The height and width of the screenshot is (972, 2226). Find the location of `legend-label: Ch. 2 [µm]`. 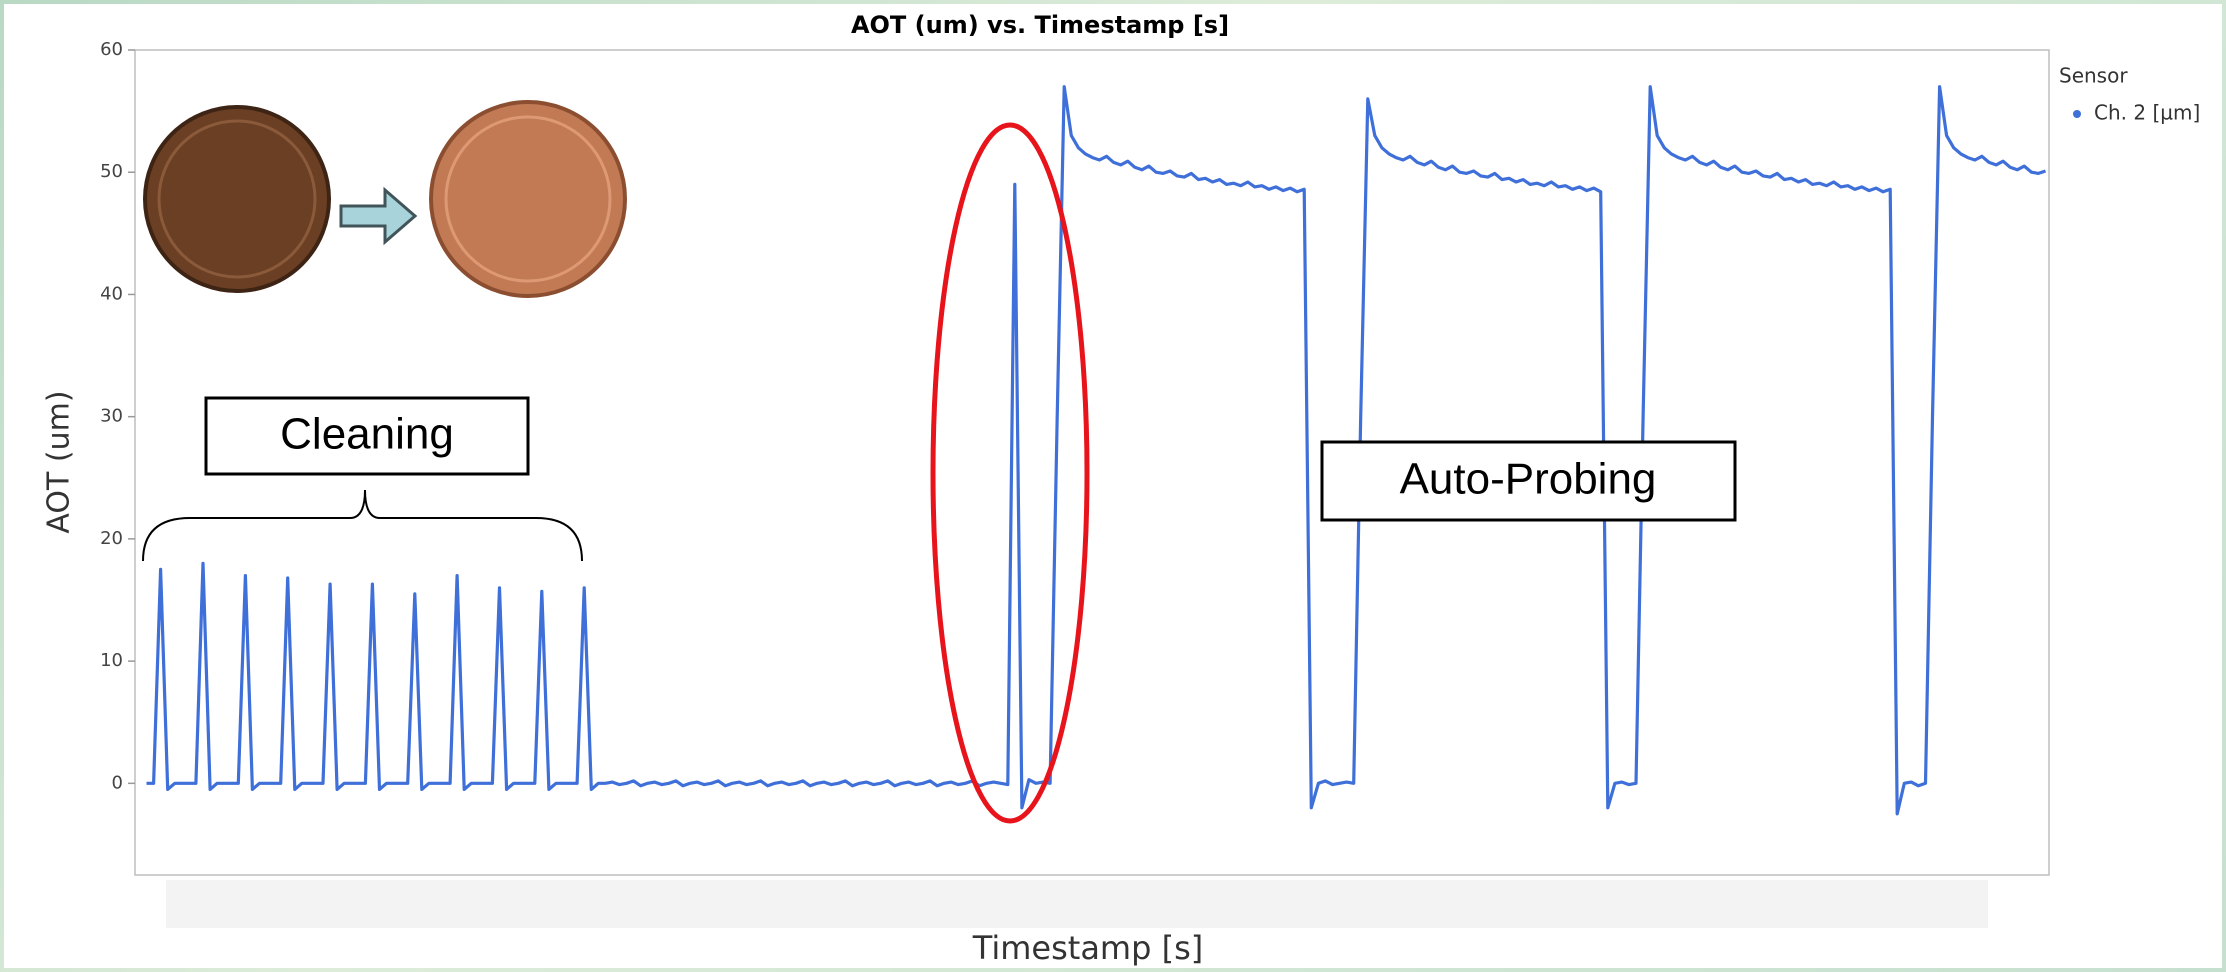

legend-label: Ch. 2 [µm] is located at coordinates (2147, 113).